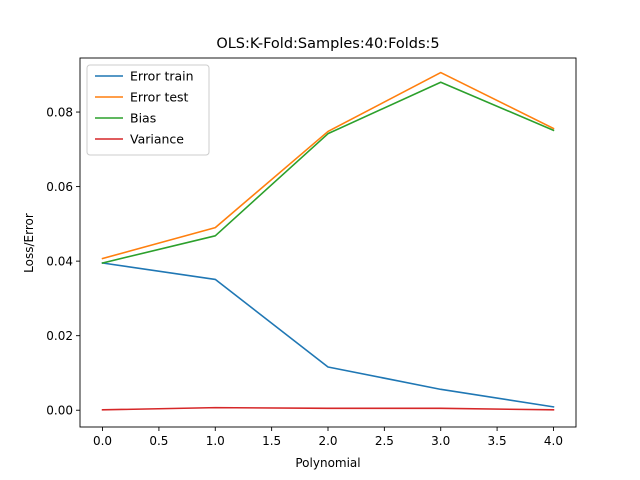 This screenshot has width=640, height=480. I want to click on legend-box, so click(148, 110).